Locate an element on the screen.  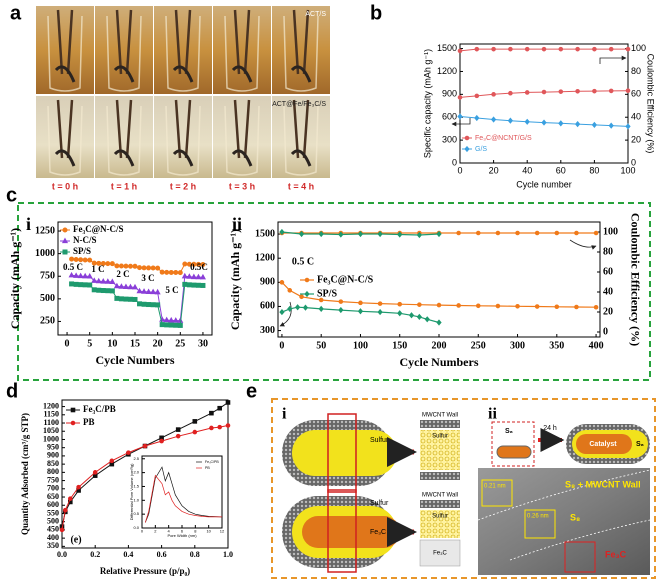
y-axis-label: Differential Pore Volume (cm³/g) is located at coordinates (131, 492).